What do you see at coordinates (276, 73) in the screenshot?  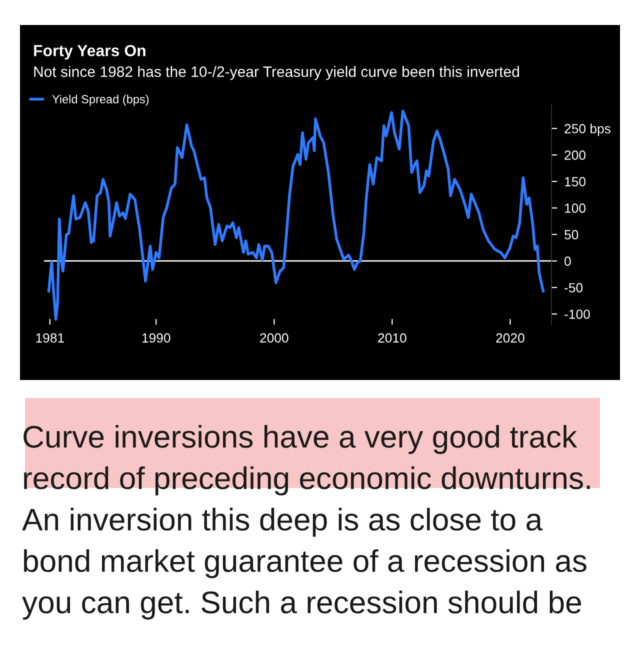 I see `chart-subtitle: Not since 1982 has the 10-/2-year Treasury yield curve been this inverted` at bounding box center [276, 73].